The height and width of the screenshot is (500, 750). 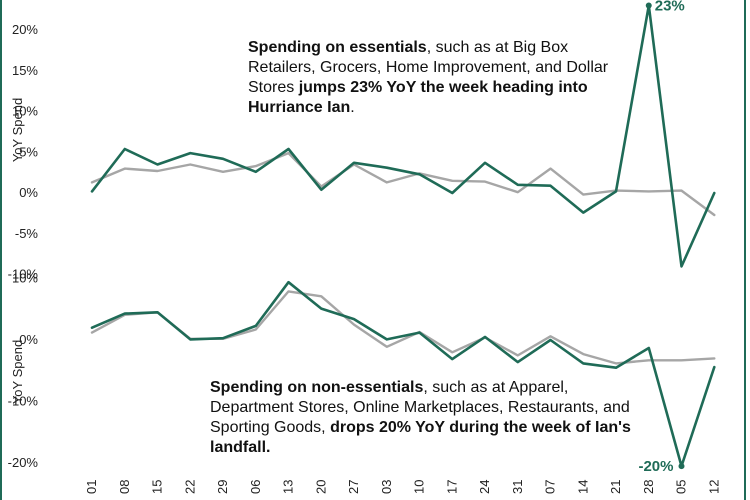 I want to click on x-tick-label: 20, so click(x=320, y=487).